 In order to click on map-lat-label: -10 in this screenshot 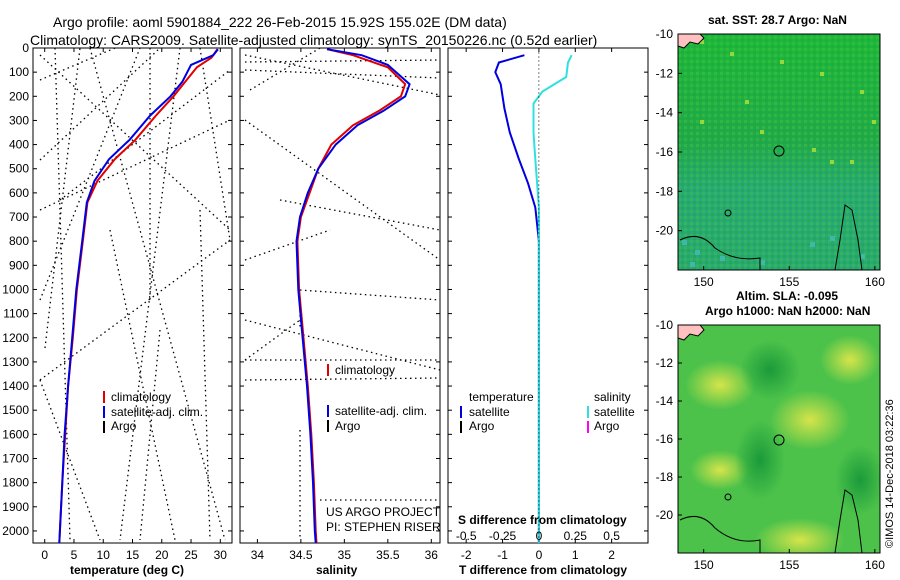, I will do `click(665, 34)`.